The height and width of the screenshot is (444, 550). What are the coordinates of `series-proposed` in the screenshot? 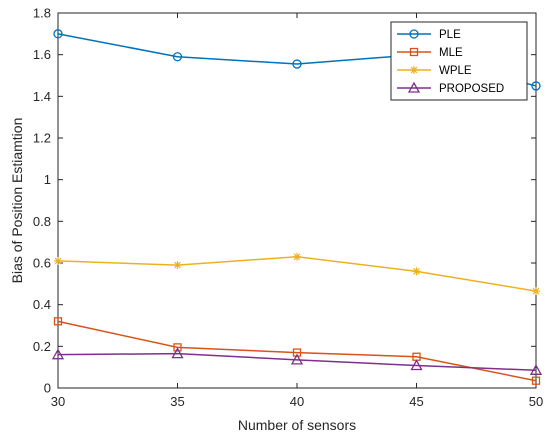 It's located at (297, 361).